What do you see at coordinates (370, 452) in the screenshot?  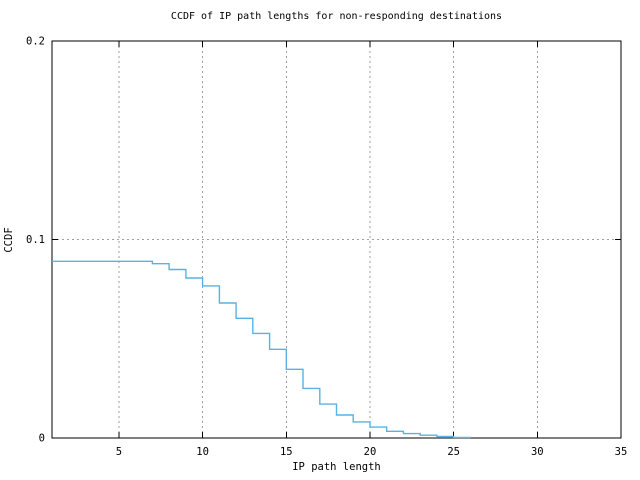 I see `x-tick-label: 20` at bounding box center [370, 452].